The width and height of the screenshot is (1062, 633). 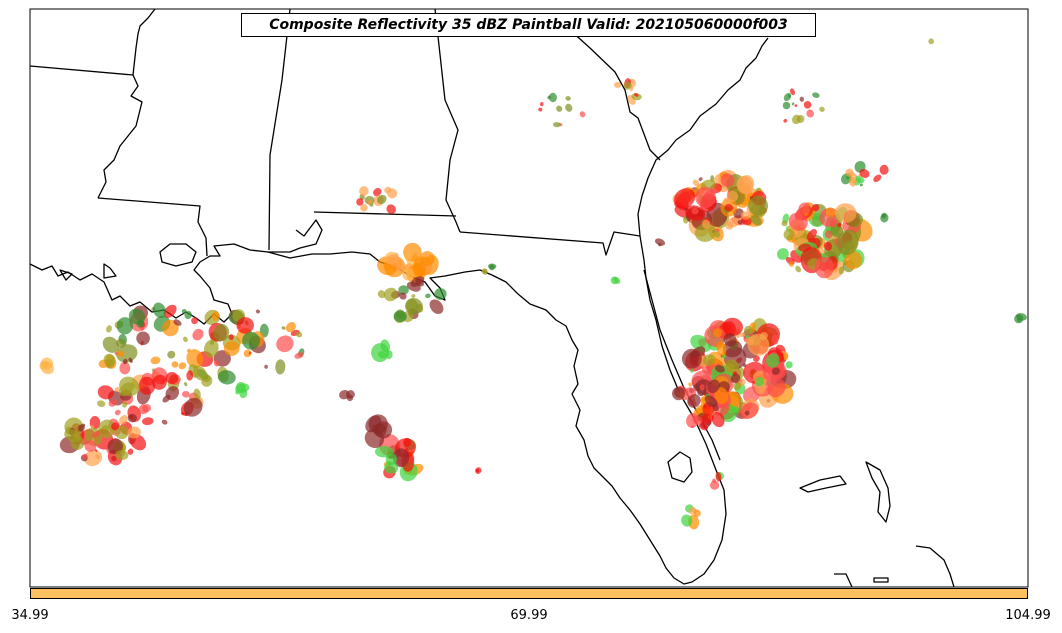 What do you see at coordinates (843, 580) in the screenshot?
I see `bahamas-andros` at bounding box center [843, 580].